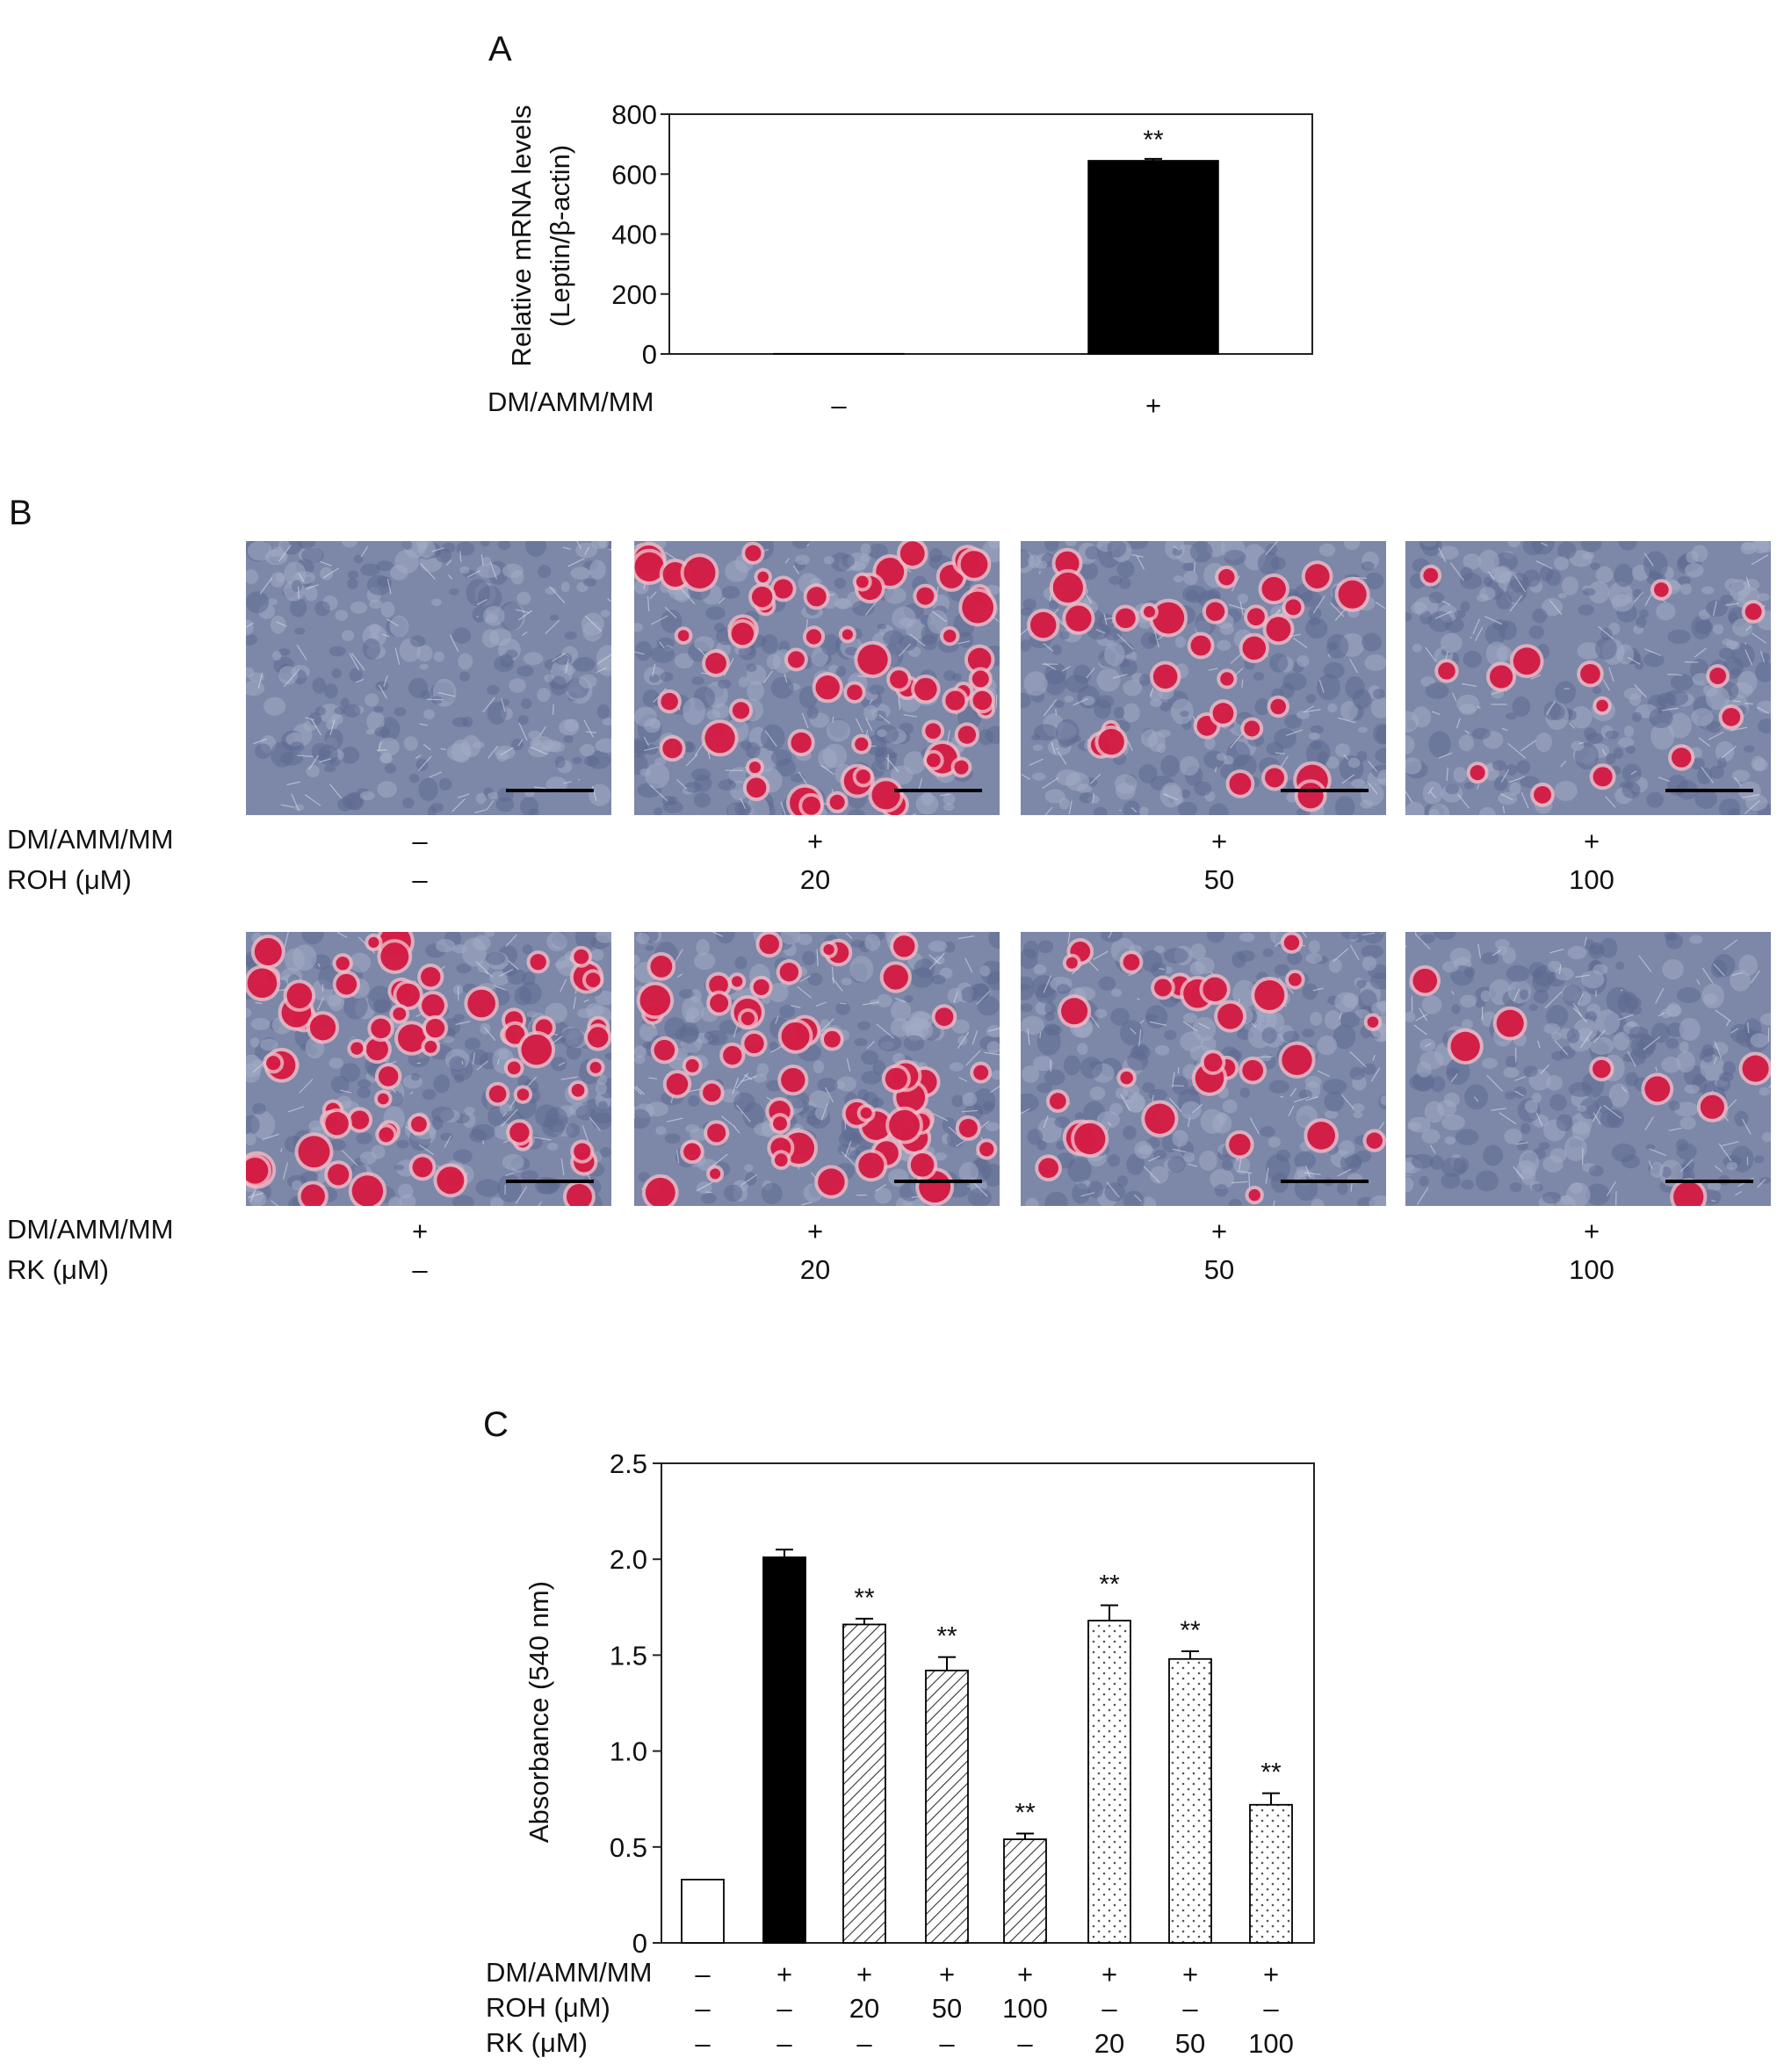 This screenshot has width=1784, height=2072. I want to click on panel-c-ytick-label-1: 0.5, so click(628, 1847).